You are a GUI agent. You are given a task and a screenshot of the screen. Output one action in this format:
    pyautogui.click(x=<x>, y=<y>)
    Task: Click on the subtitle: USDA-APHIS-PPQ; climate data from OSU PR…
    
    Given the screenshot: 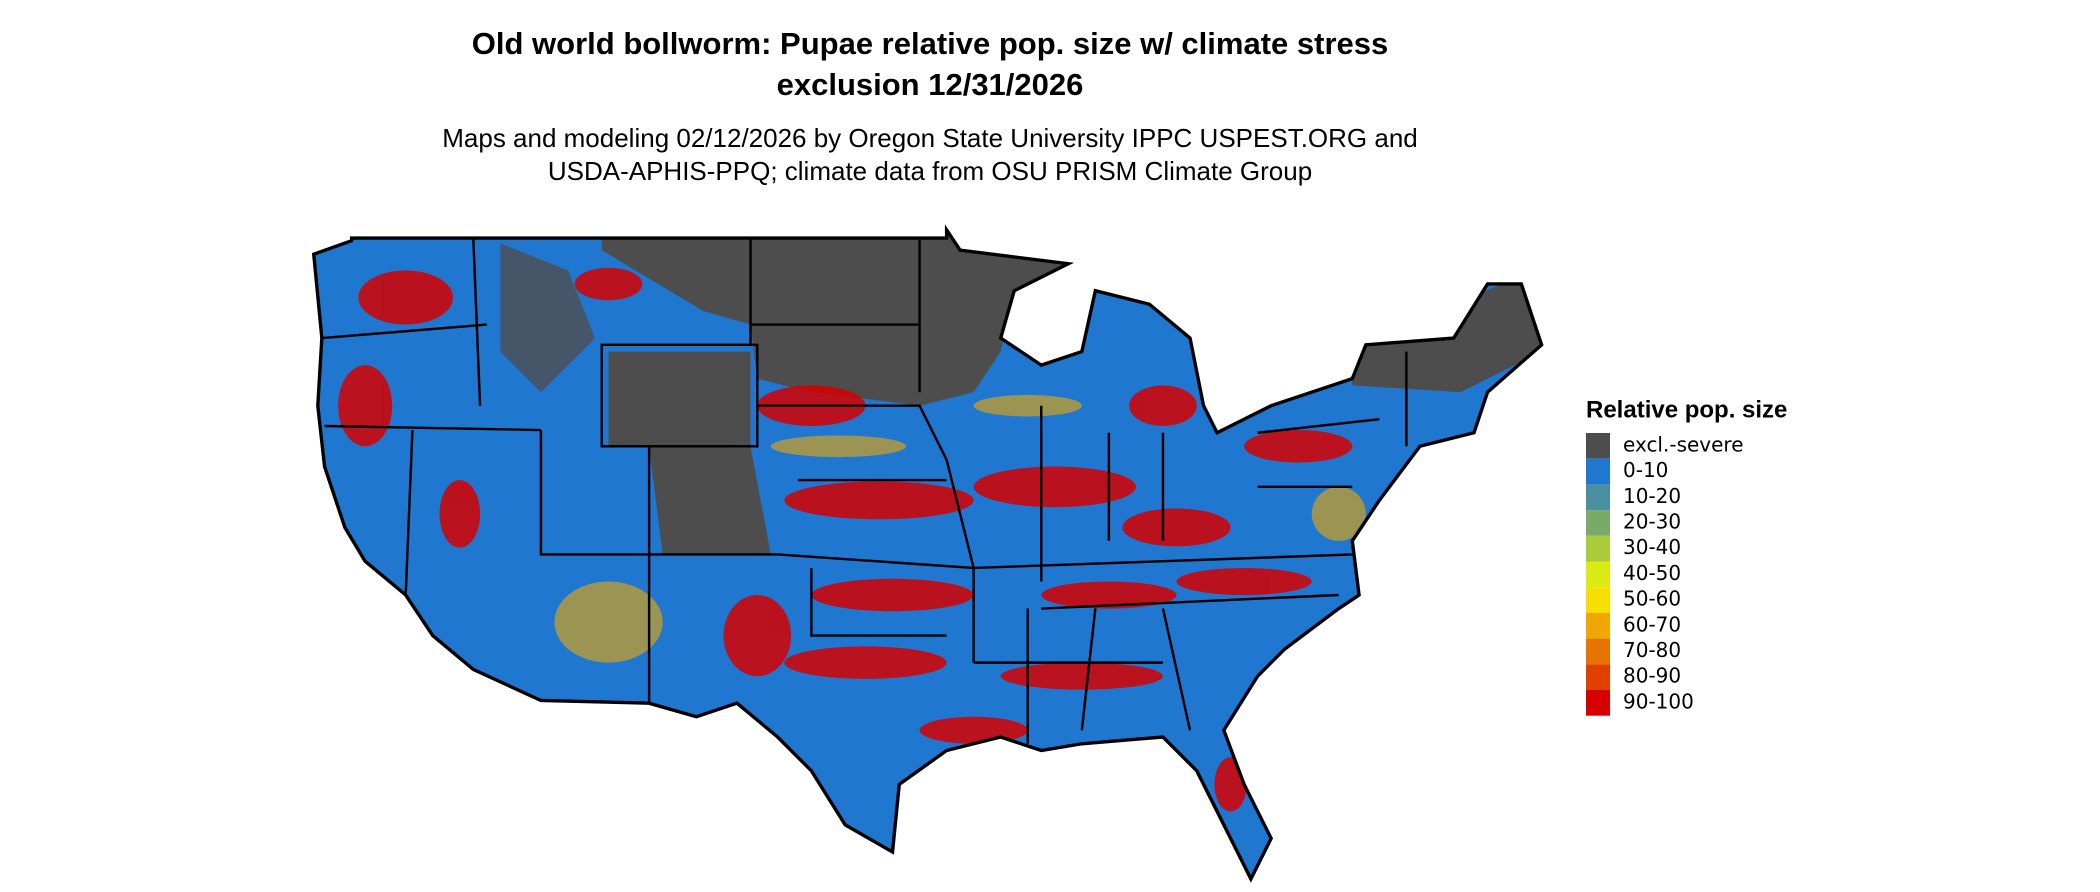 What is the action you would take?
    pyautogui.click(x=930, y=171)
    